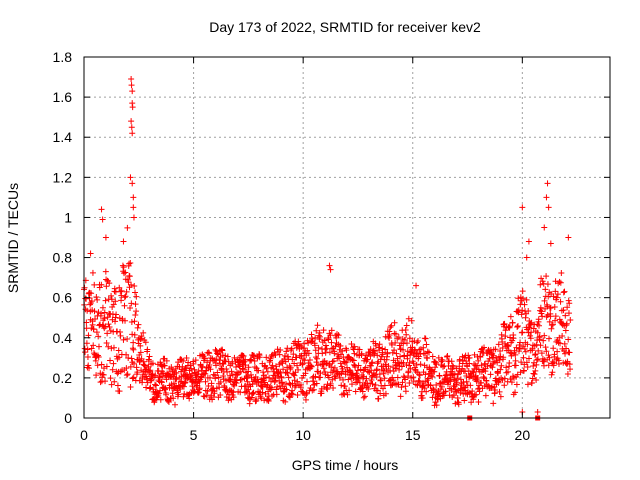  Describe the element at coordinates (84, 435) in the screenshot. I see `x-tick-label: 0` at that location.